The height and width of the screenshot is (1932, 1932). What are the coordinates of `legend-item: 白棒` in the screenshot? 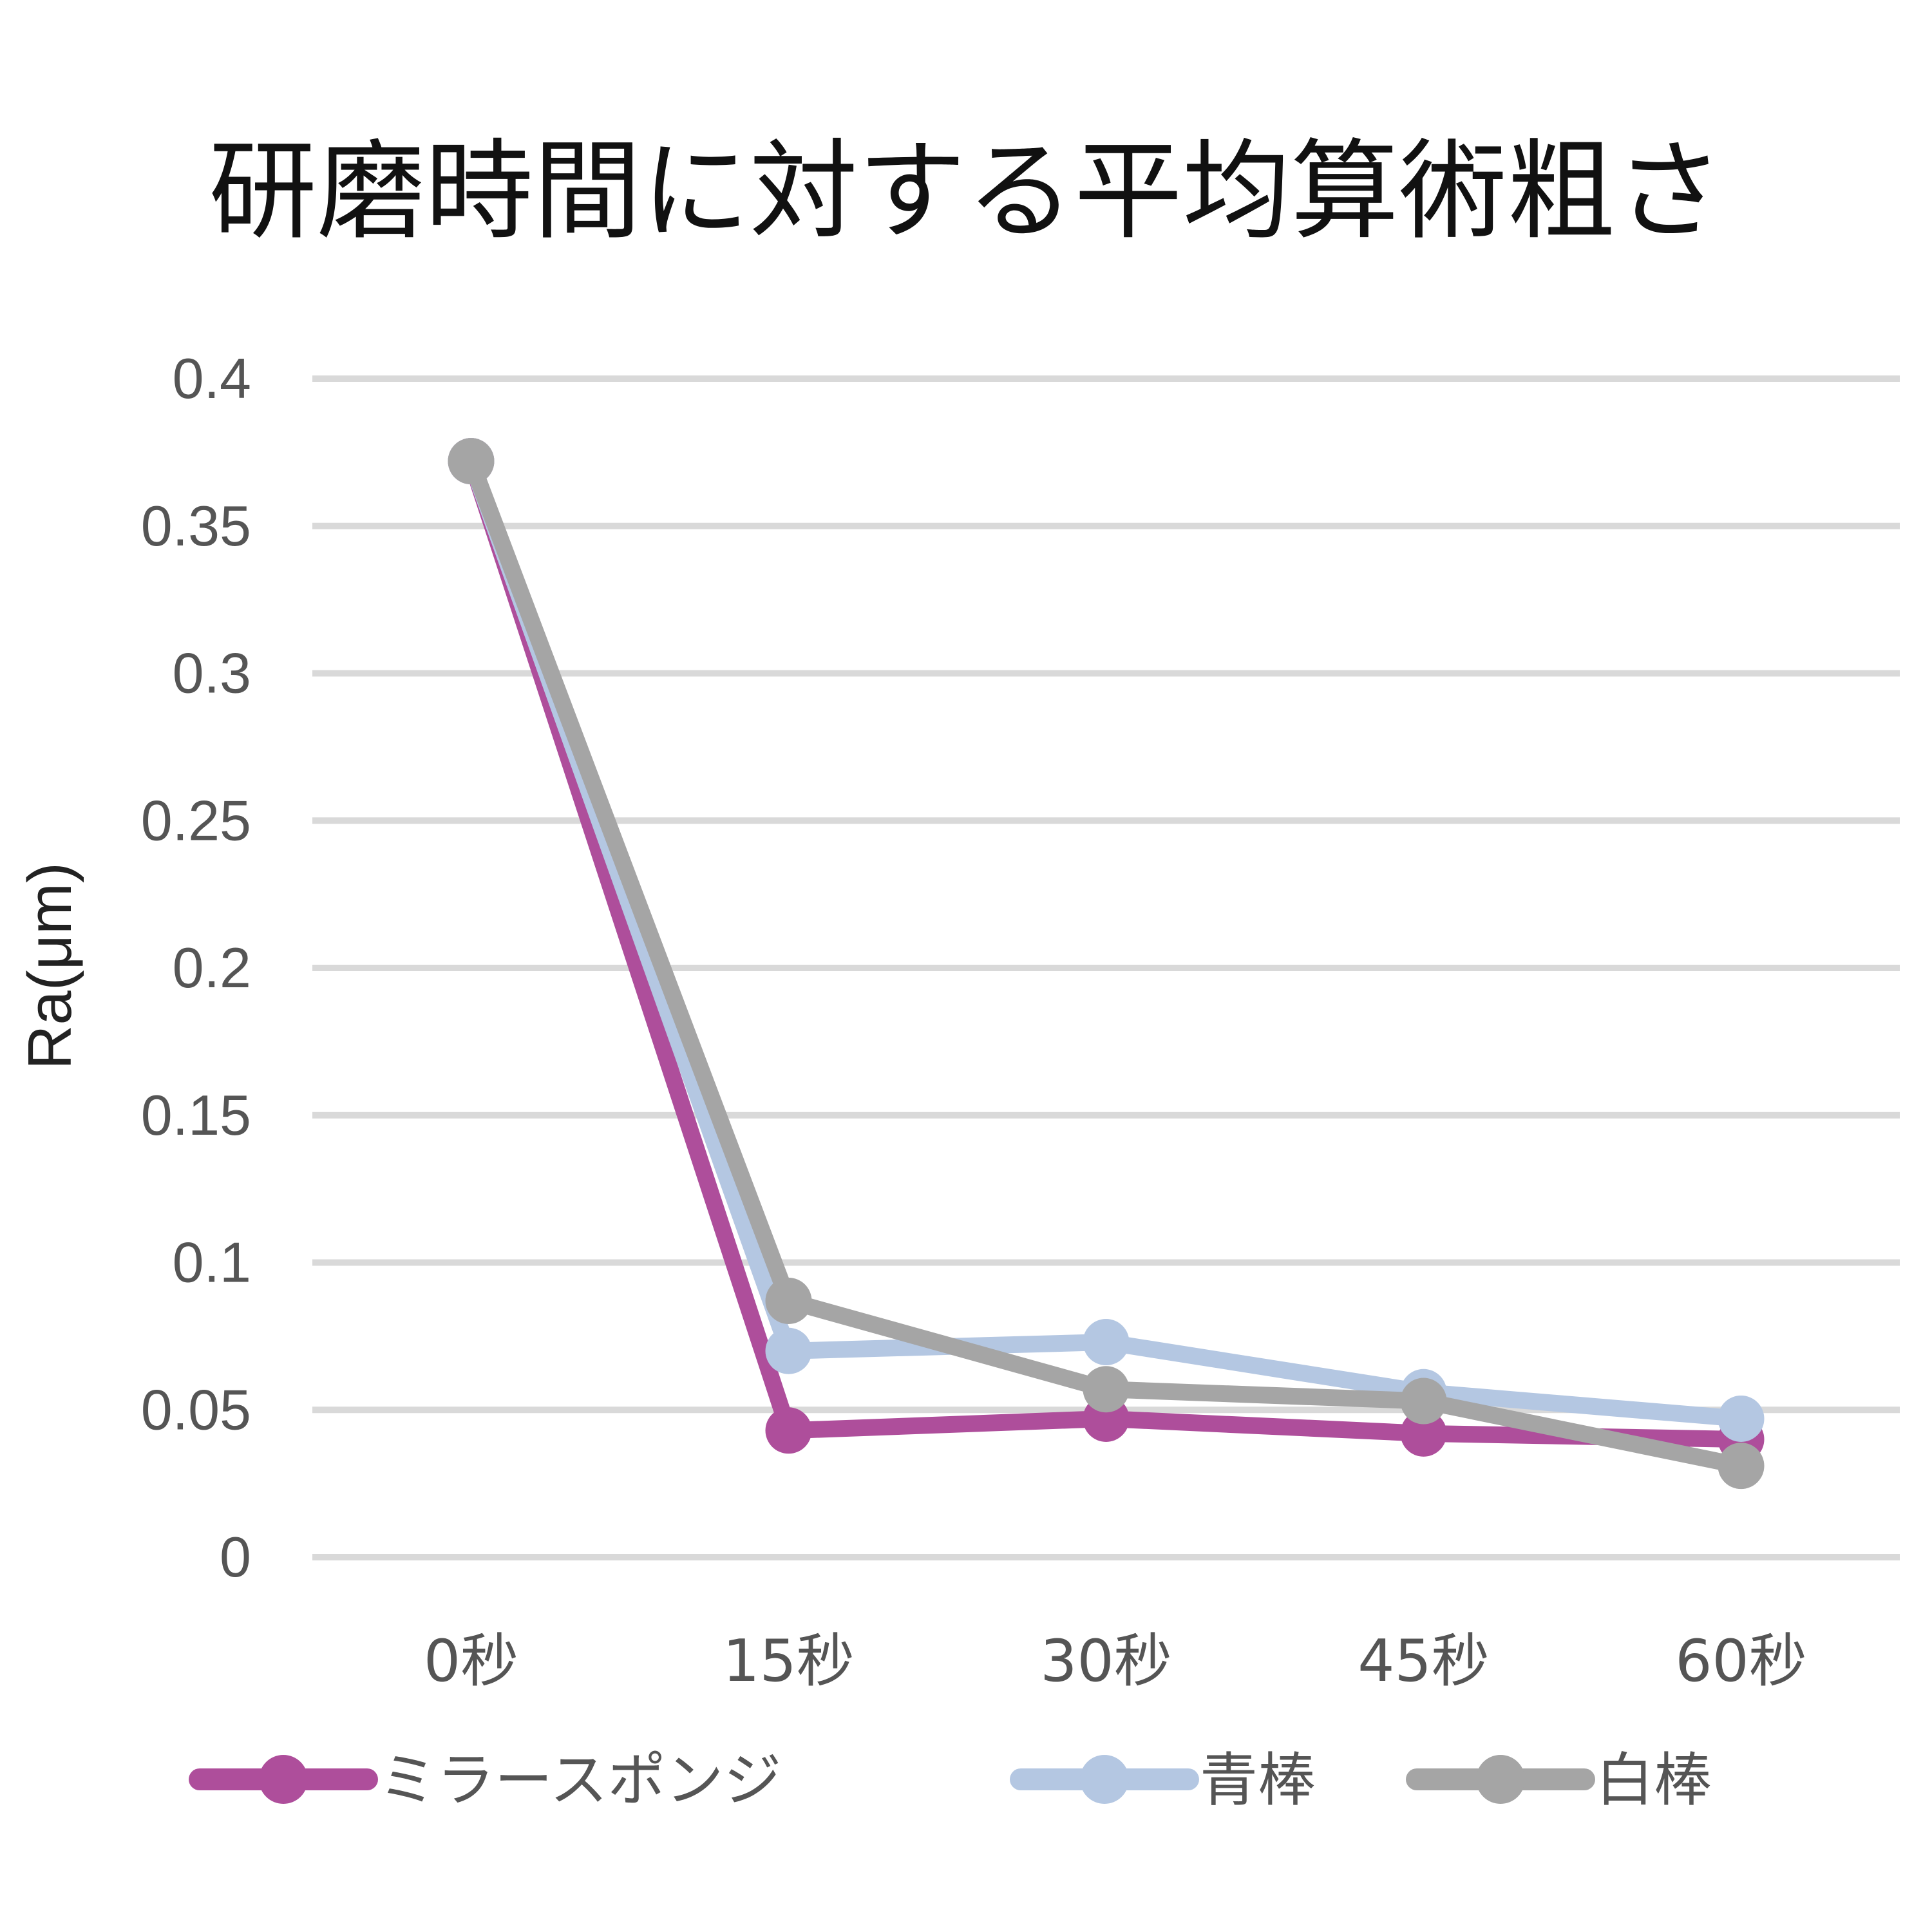 It's located at (1559, 1781).